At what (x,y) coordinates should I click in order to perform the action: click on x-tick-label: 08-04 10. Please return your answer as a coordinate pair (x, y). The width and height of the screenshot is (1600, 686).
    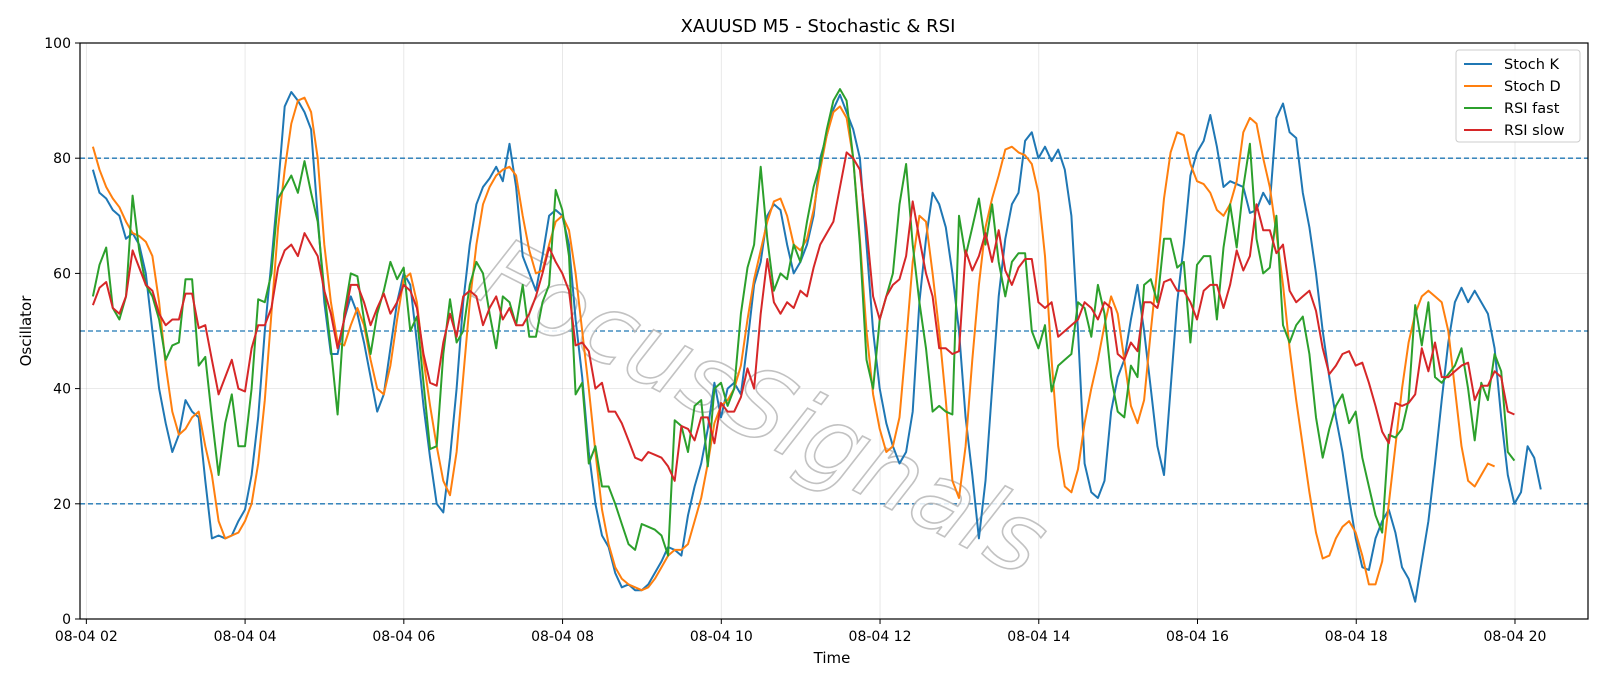
    Looking at the image, I should click on (721, 637).